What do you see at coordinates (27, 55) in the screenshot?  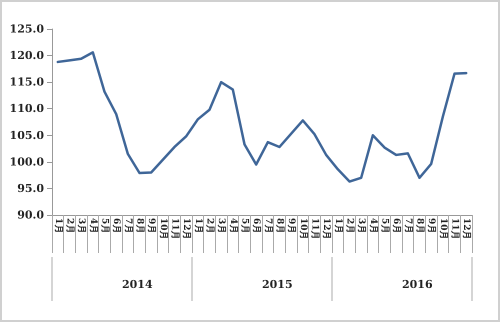 I see `y-tick-label: 120.0` at bounding box center [27, 55].